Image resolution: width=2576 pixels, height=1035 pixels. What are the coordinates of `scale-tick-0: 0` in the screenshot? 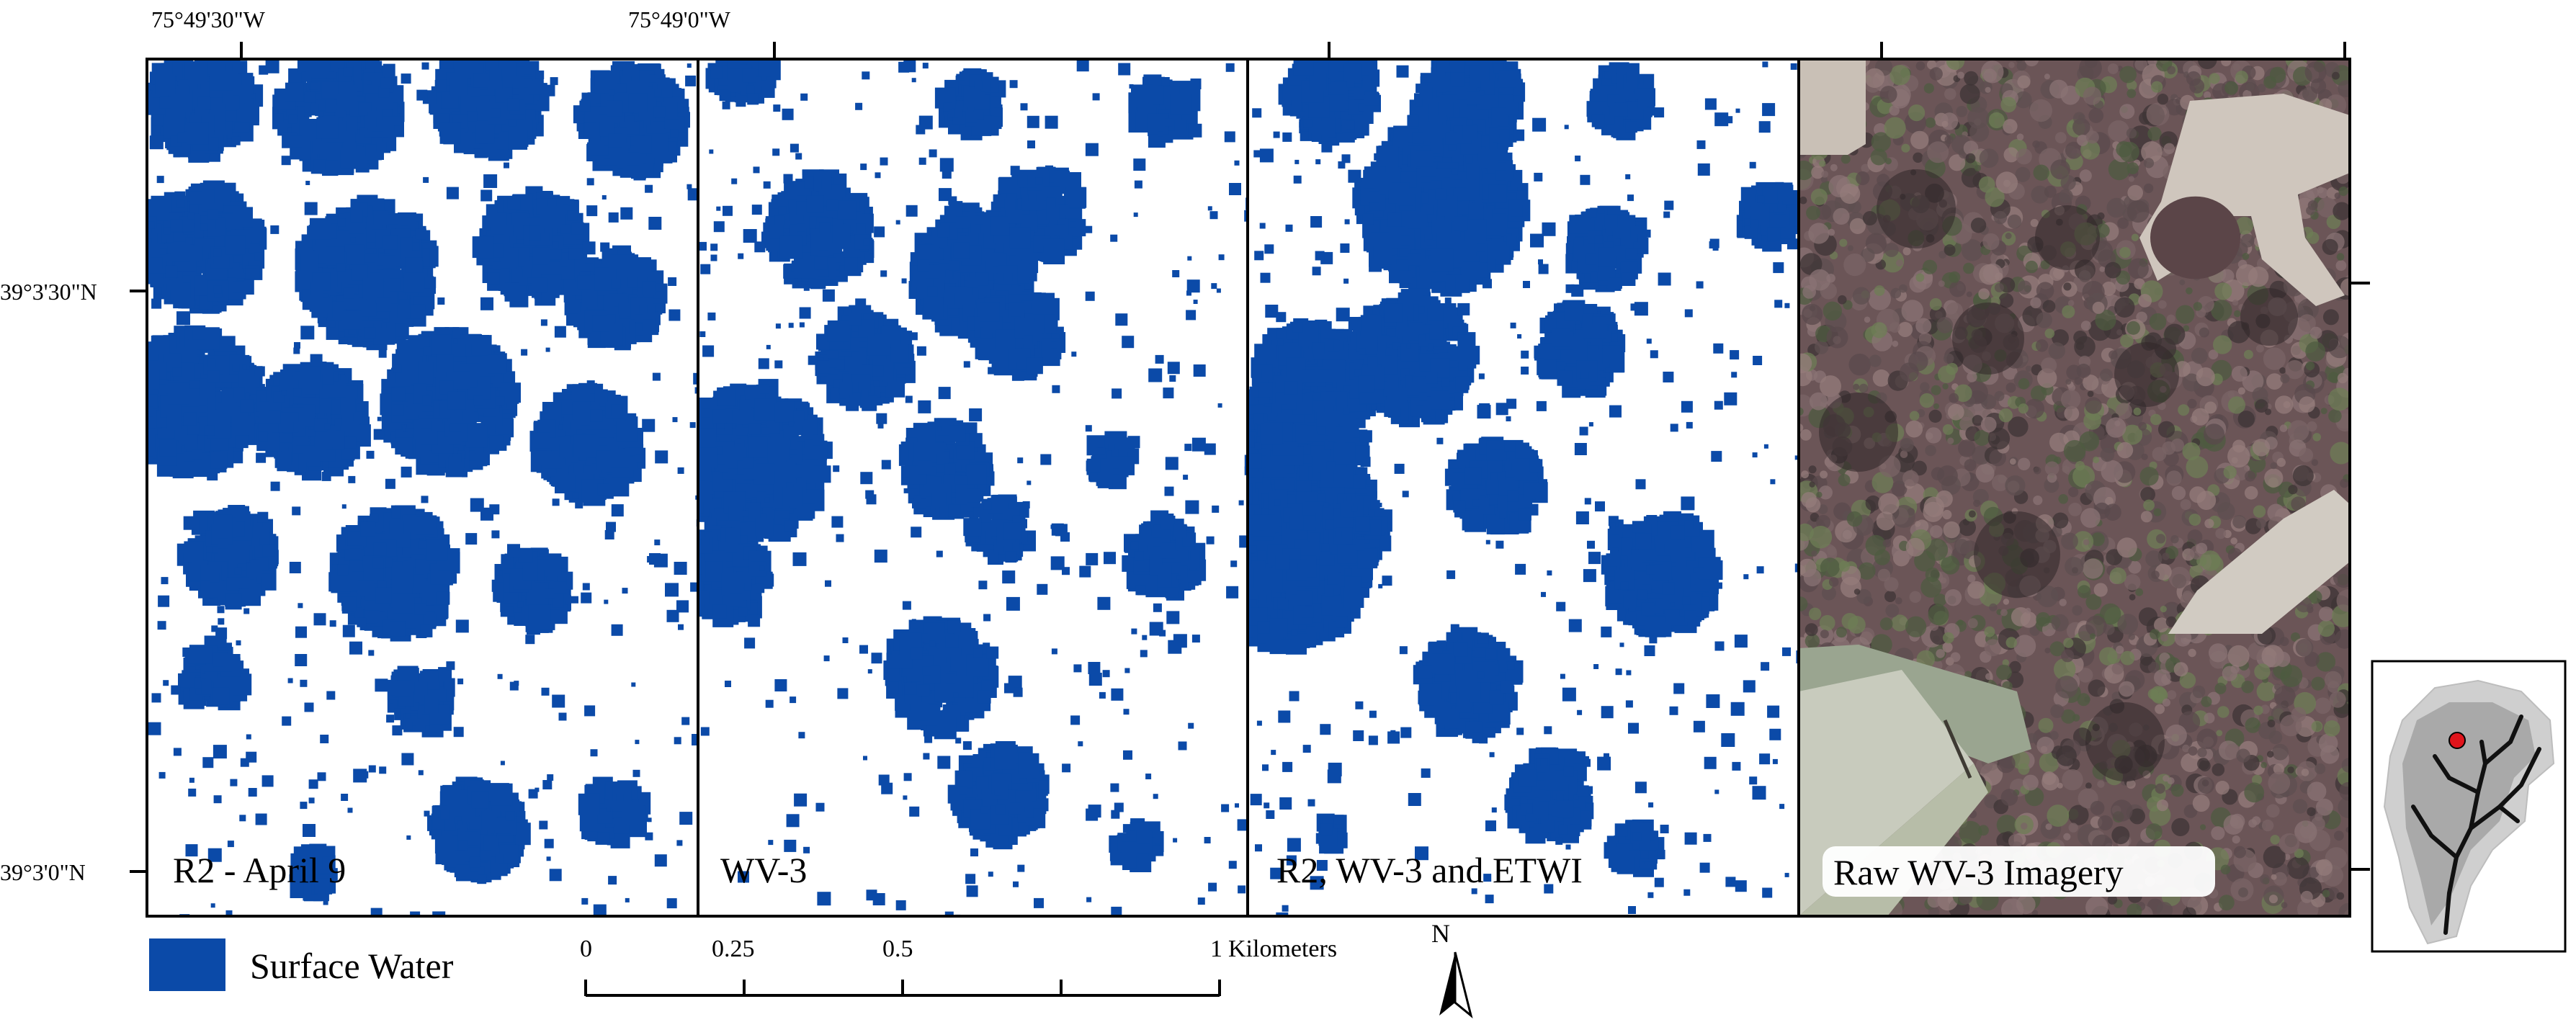 It's located at (586, 949).